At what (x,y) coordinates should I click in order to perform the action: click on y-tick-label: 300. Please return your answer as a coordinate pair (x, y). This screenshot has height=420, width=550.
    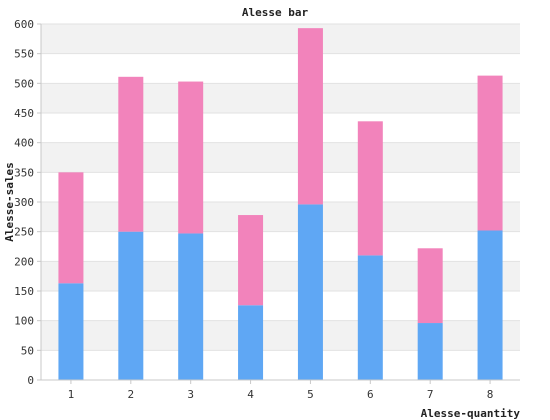
    Looking at the image, I should click on (24, 202).